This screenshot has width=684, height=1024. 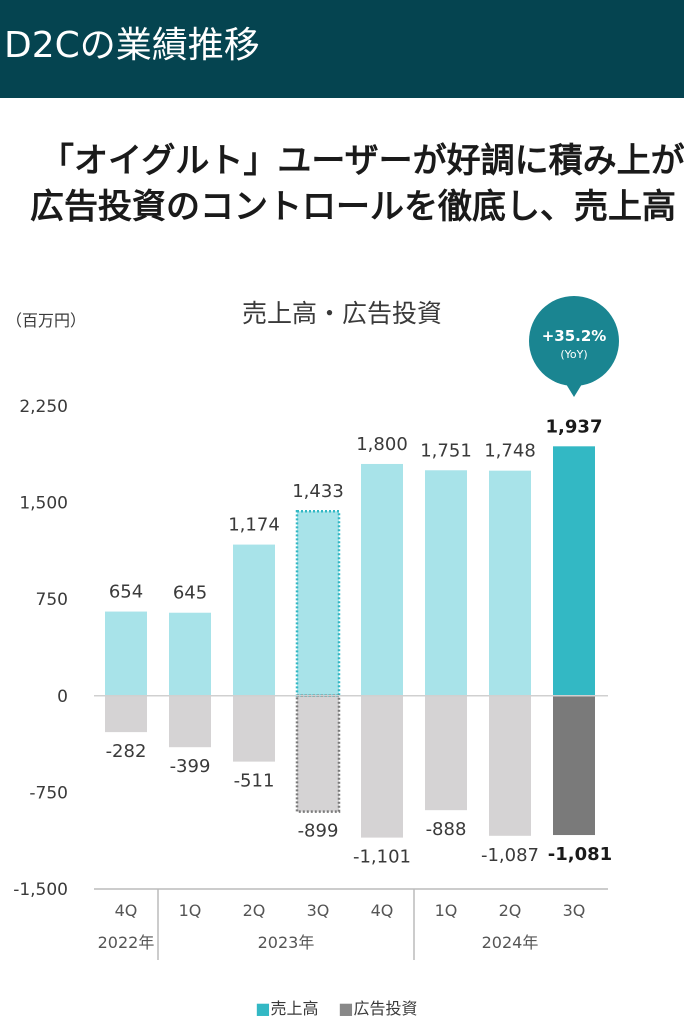 I want to click on yoy-value: +35.2%, so click(x=574, y=336).